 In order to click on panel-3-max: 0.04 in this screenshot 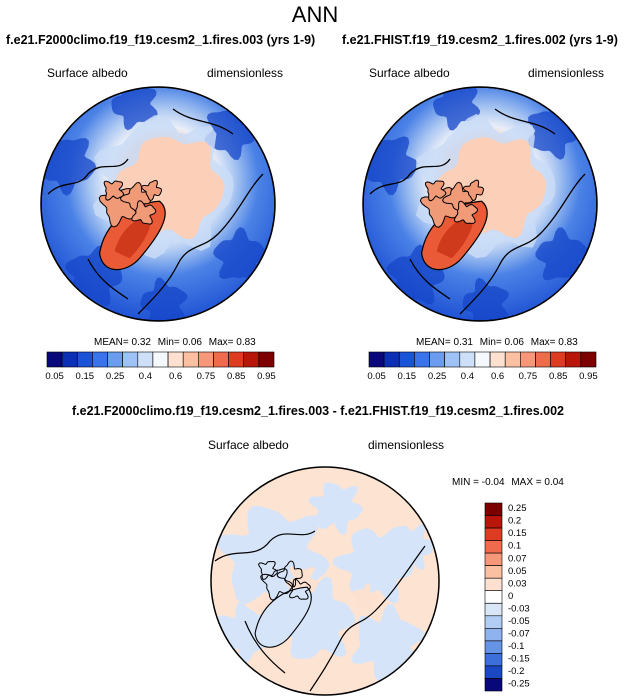, I will do `click(554, 482)`.